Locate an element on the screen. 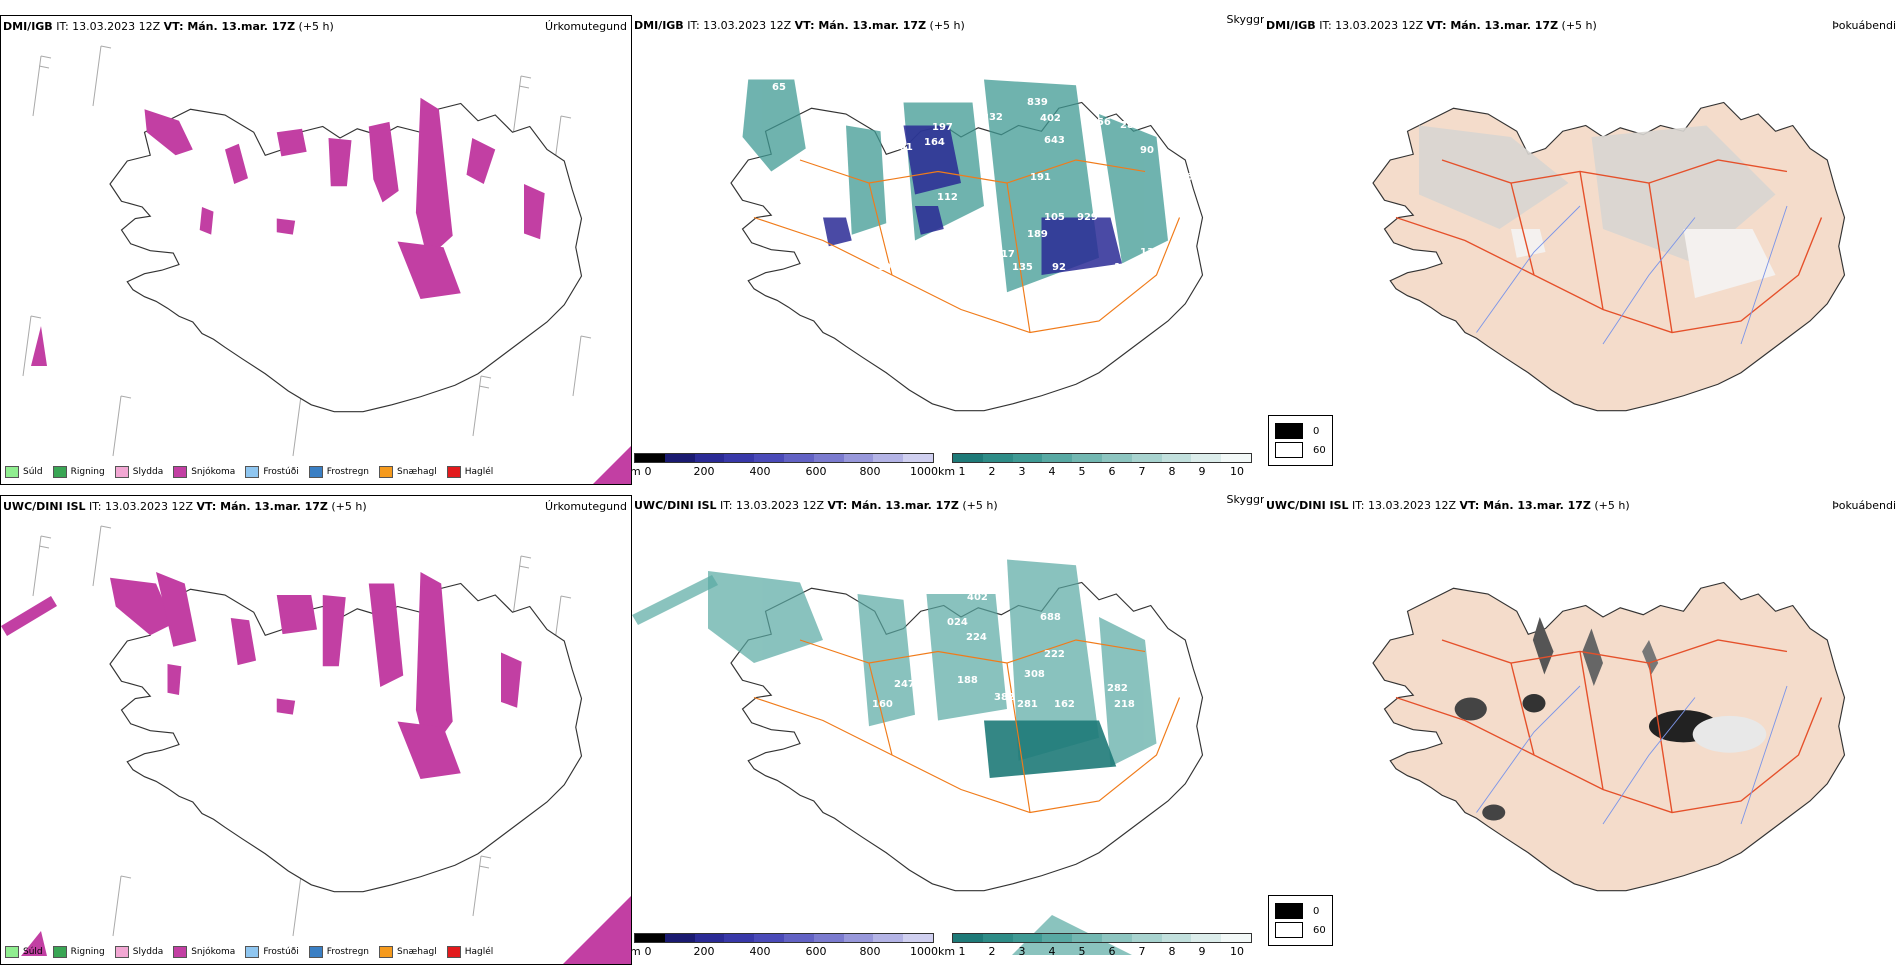  cloud-base-colorbar: m 0 200 400 600 800 1000 is located at coordinates (785, 946).